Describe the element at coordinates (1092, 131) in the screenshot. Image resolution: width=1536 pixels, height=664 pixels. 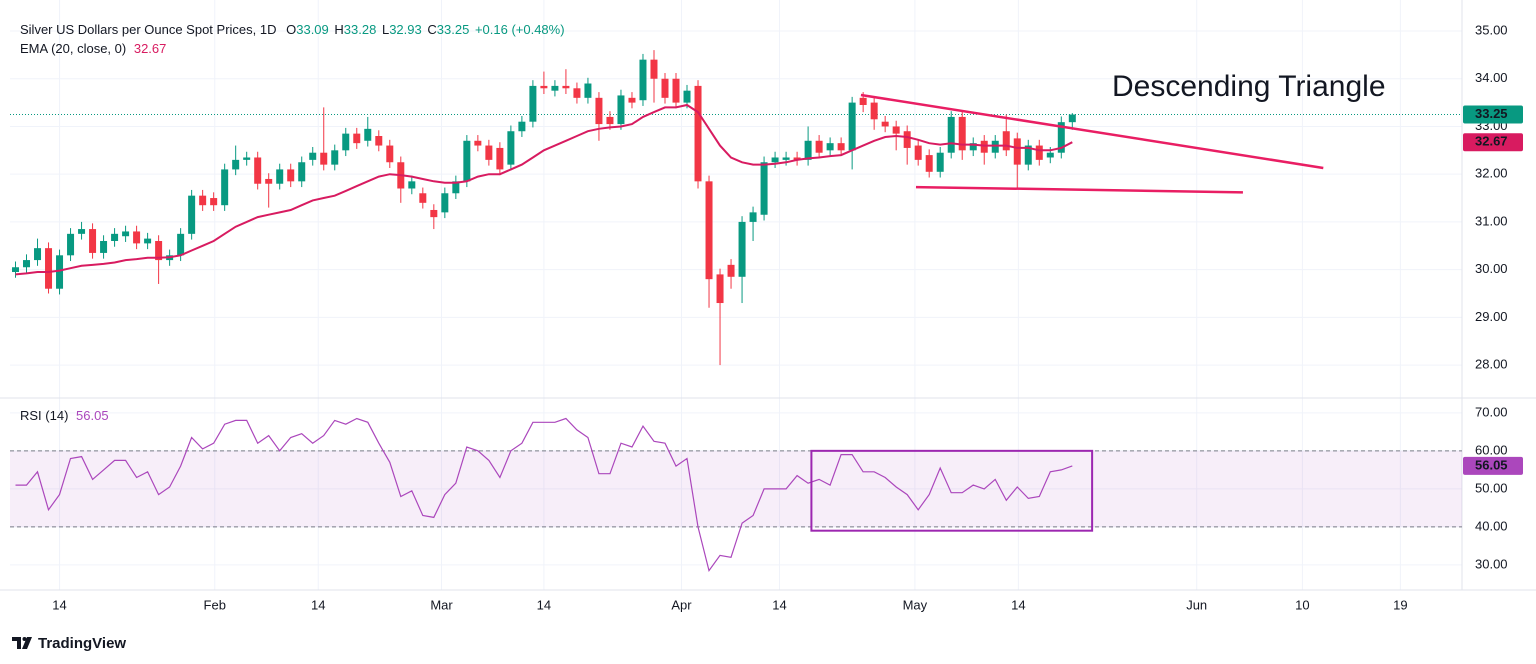
I see `trendline` at that location.